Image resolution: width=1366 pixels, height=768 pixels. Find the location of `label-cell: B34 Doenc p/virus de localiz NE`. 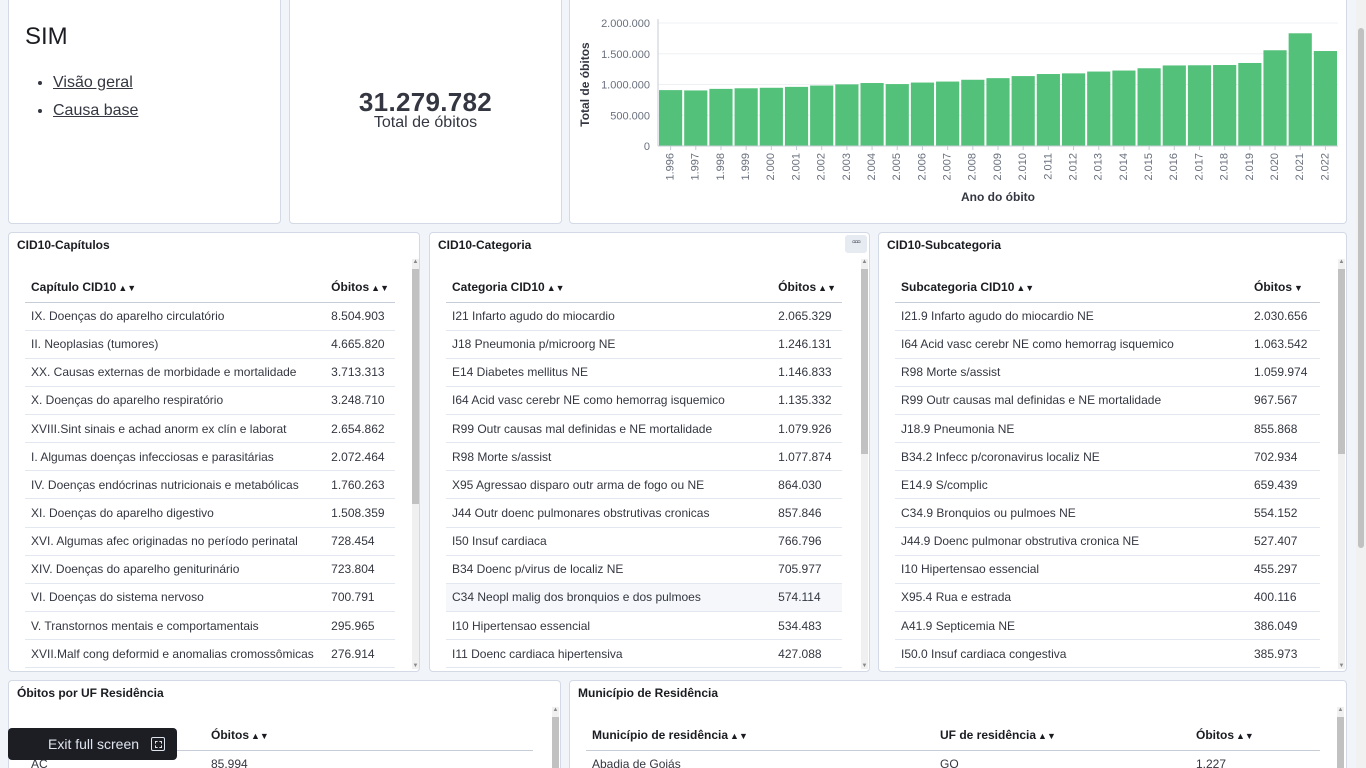

label-cell: B34 Doenc p/virus de localiz NE is located at coordinates (609, 569).